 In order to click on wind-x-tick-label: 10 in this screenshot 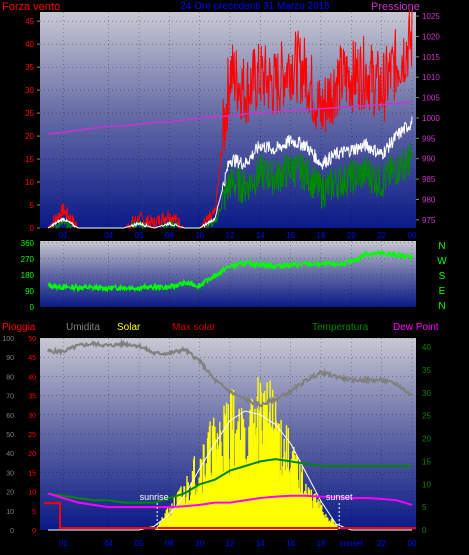, I will do `click(199, 235)`.